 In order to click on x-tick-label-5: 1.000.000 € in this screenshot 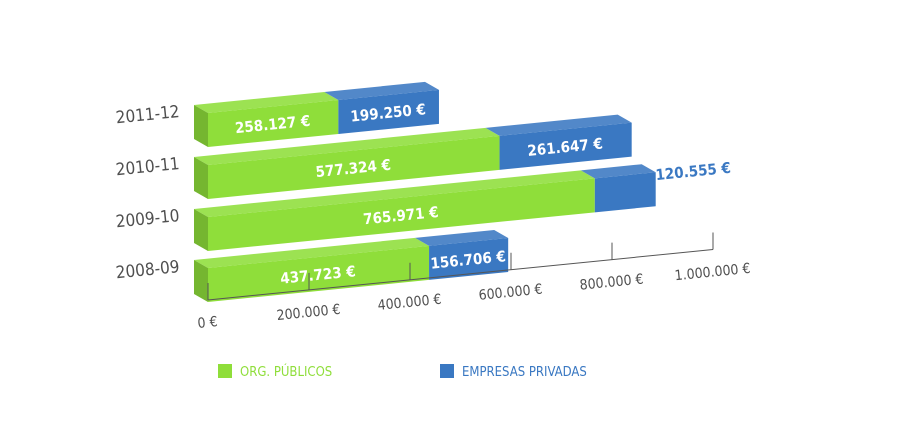, I will do `click(712, 272)`.